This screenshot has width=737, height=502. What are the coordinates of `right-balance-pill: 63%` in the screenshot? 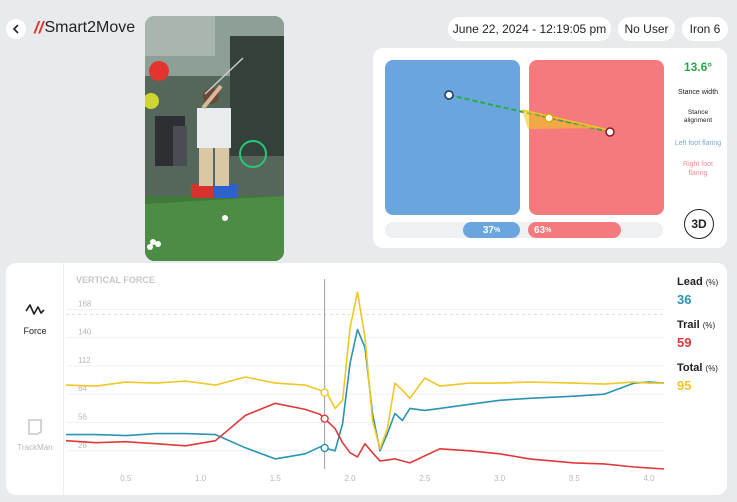 It's located at (574, 230).